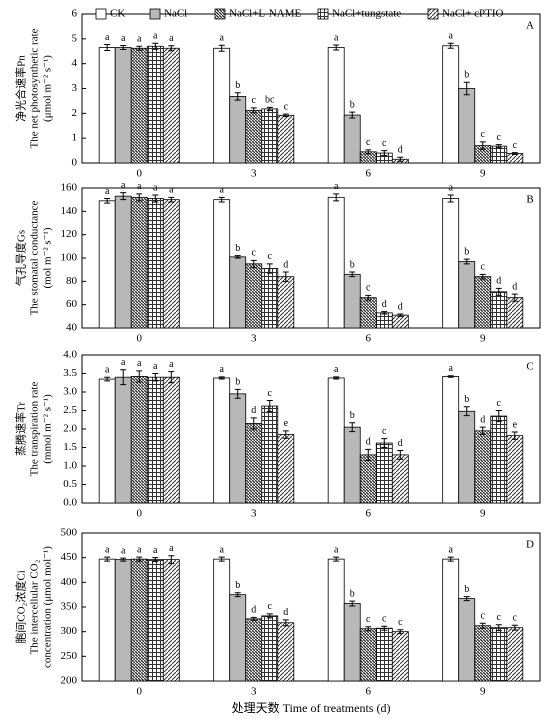 The width and height of the screenshot is (550, 719). What do you see at coordinates (70, 503) in the screenshot?
I see `y-tick-label: 0.0` at bounding box center [70, 503].